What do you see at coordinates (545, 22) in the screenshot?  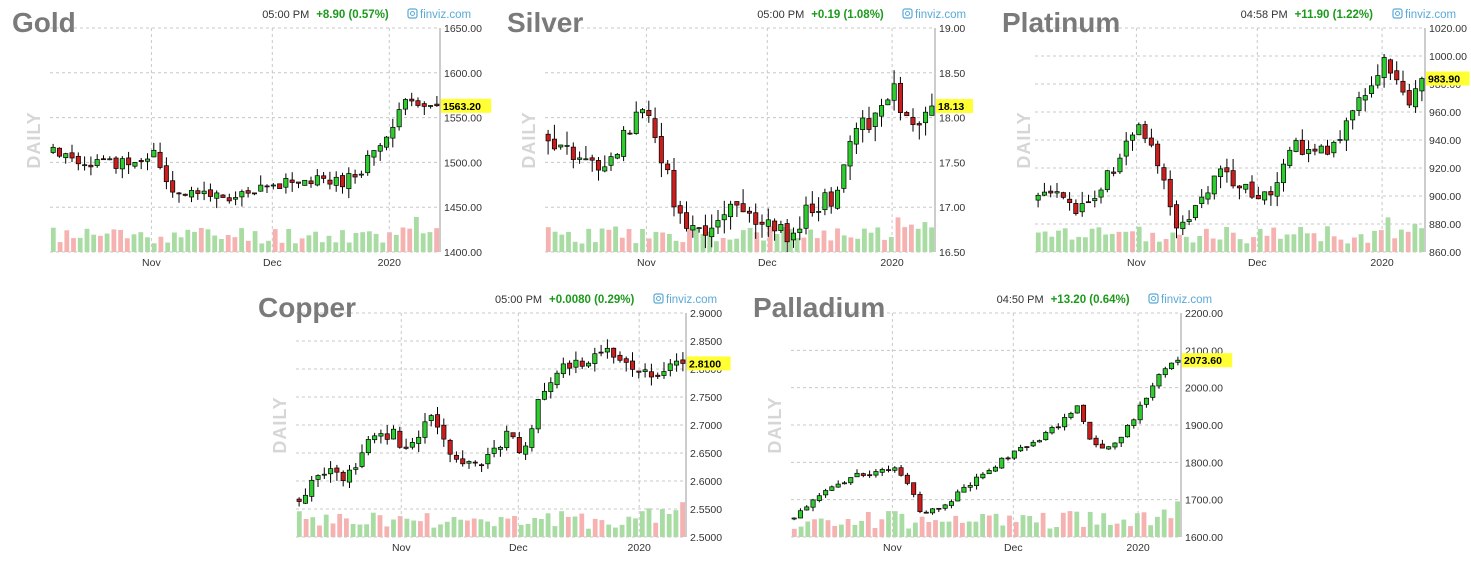 I see `chart-title: Silver` at bounding box center [545, 22].